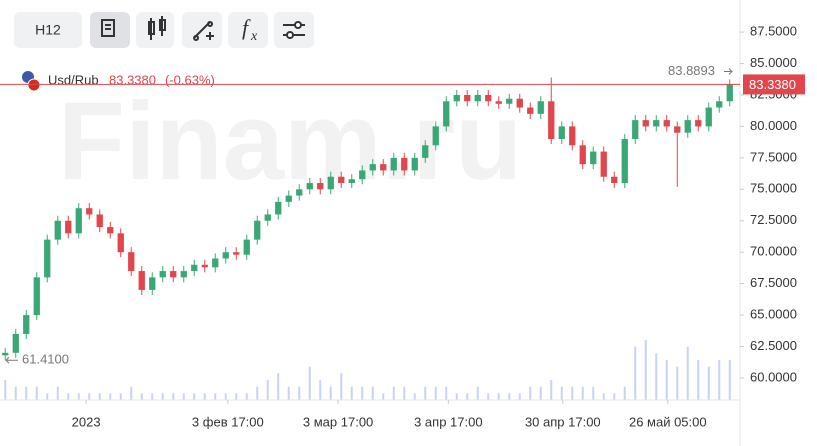  I want to click on flag-ru, so click(34, 85).